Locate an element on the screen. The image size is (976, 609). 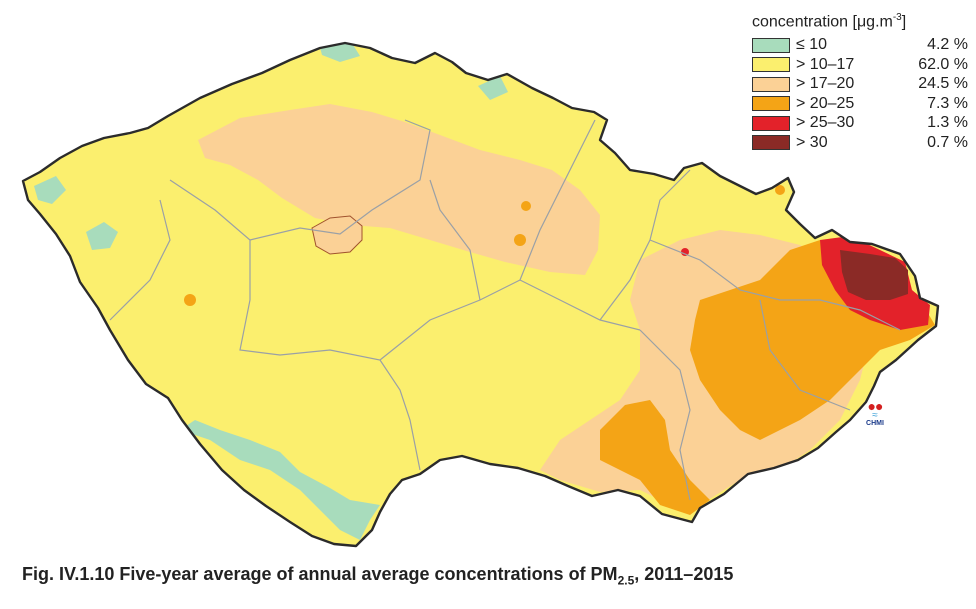
zone-17-20-north is located at coordinates (399, 189).